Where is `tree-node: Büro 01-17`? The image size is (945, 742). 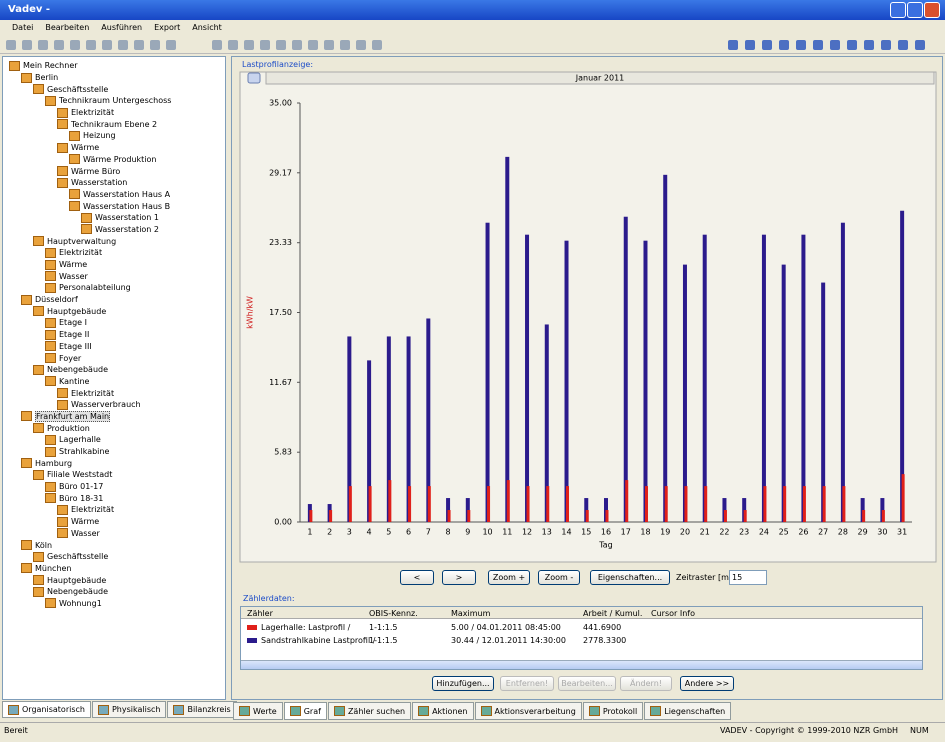 tree-node: Büro 01-17 is located at coordinates (114, 487).